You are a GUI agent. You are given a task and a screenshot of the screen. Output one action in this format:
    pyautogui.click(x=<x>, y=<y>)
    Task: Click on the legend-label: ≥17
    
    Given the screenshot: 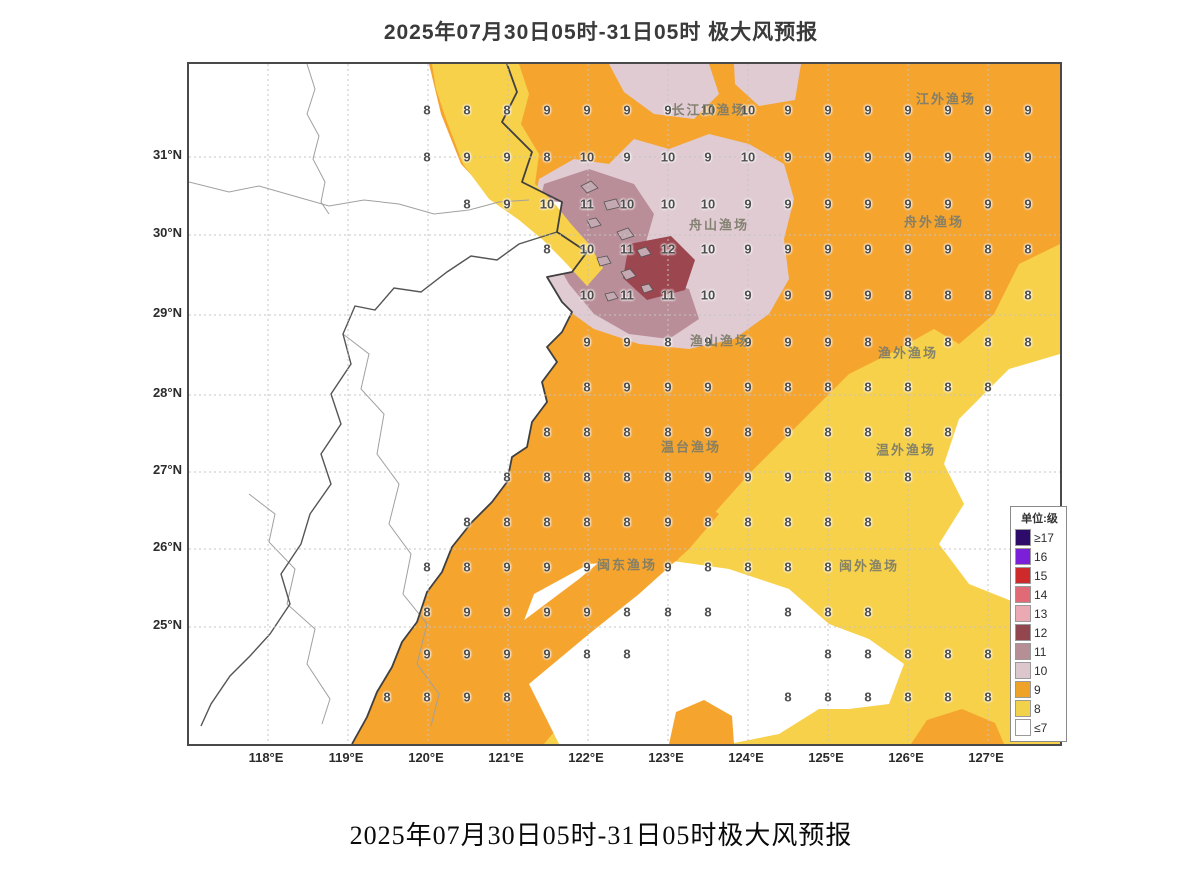 What is the action you would take?
    pyautogui.click(x=1044, y=537)
    